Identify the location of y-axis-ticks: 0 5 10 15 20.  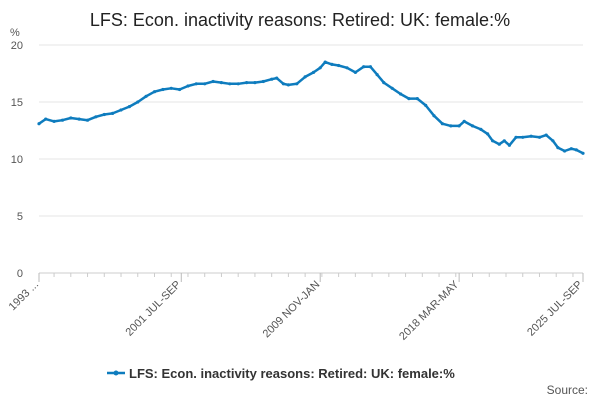
(17, 160).